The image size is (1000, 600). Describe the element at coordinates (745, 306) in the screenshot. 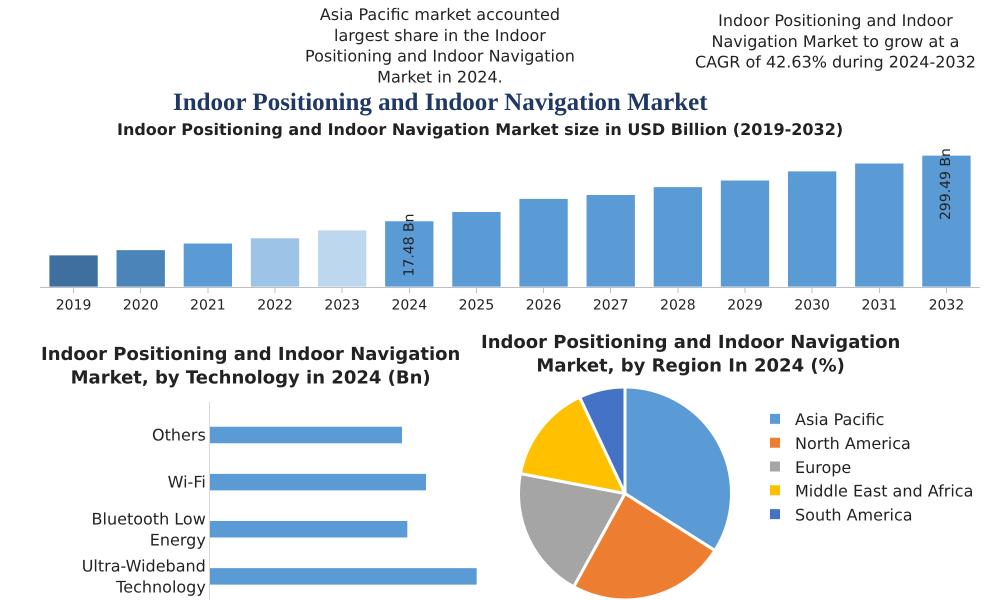

I see `x-tick-label: 2029` at that location.